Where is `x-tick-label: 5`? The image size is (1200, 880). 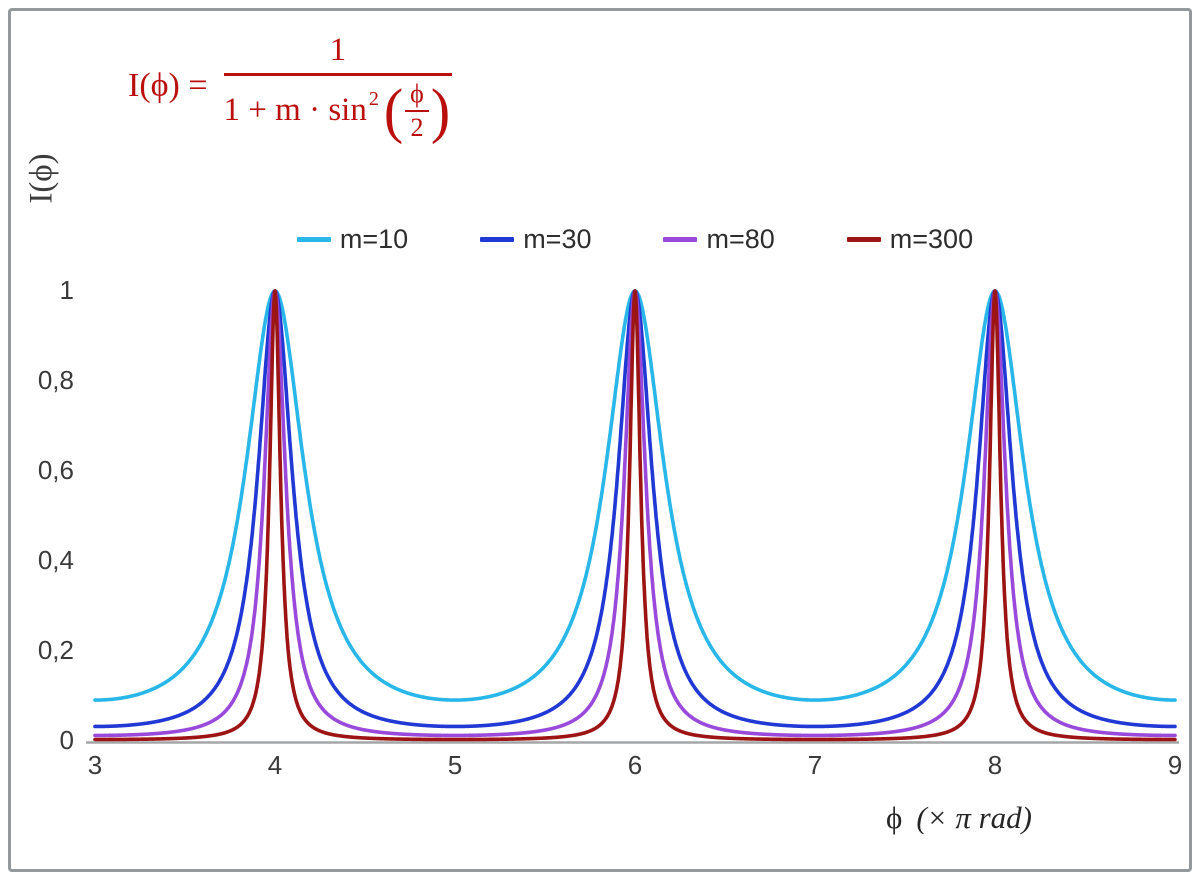
x-tick-label: 5 is located at coordinates (455, 765).